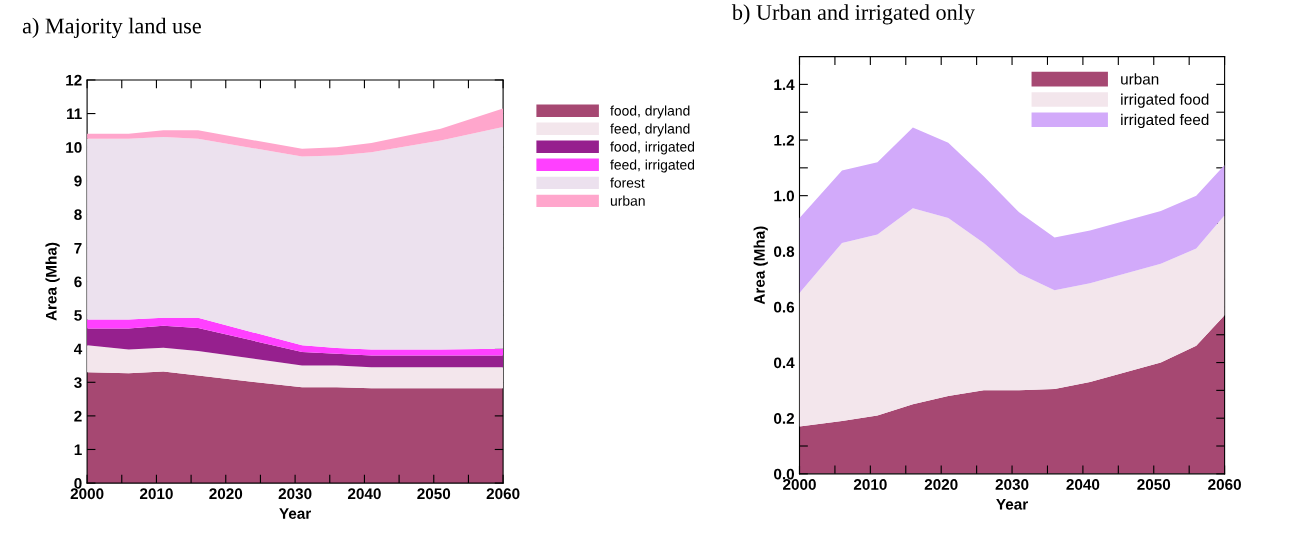  I want to click on chart-title: a) Majority land use, so click(111, 28).